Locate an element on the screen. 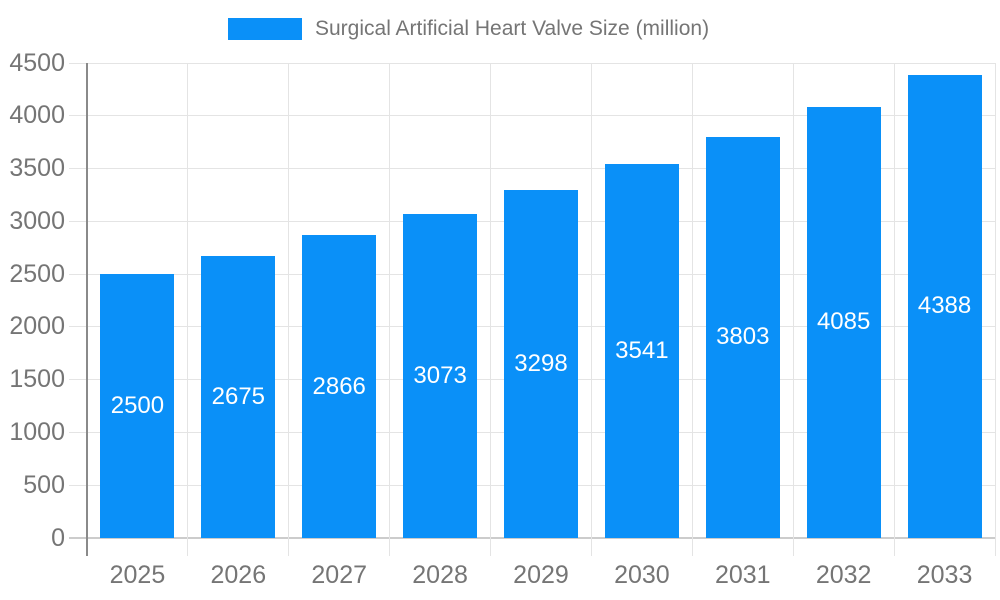 The height and width of the screenshot is (600, 1000). bar-value-label-2027: 2866 is located at coordinates (339, 386).